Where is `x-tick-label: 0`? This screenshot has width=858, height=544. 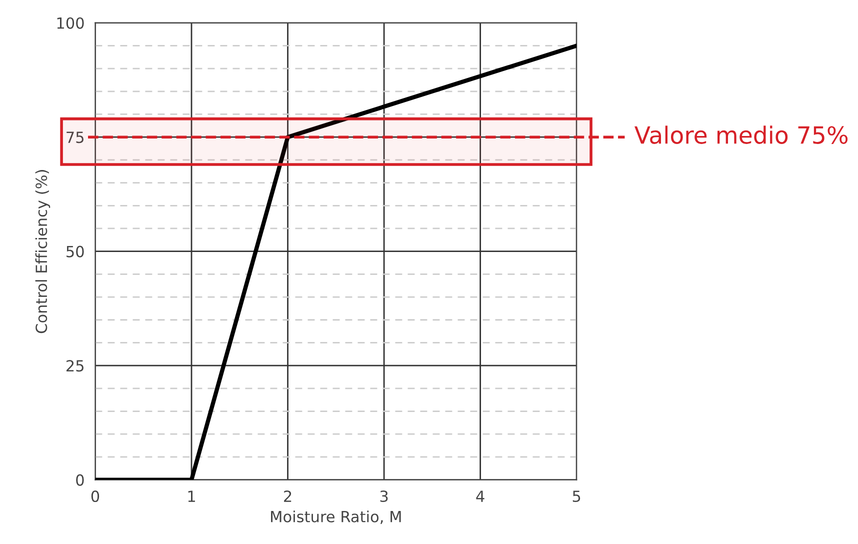
x-tick-label: 0 is located at coordinates (95, 496).